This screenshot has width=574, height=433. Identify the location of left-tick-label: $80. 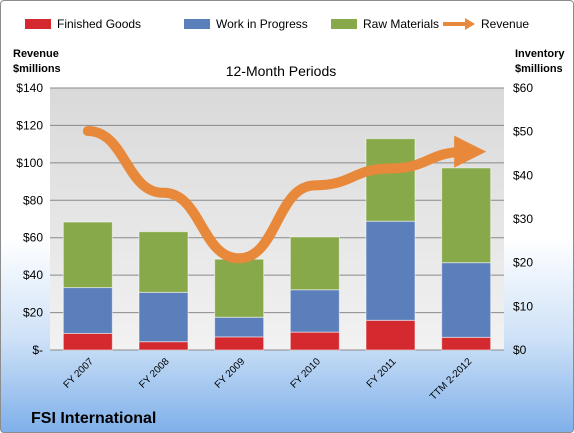
(33, 200).